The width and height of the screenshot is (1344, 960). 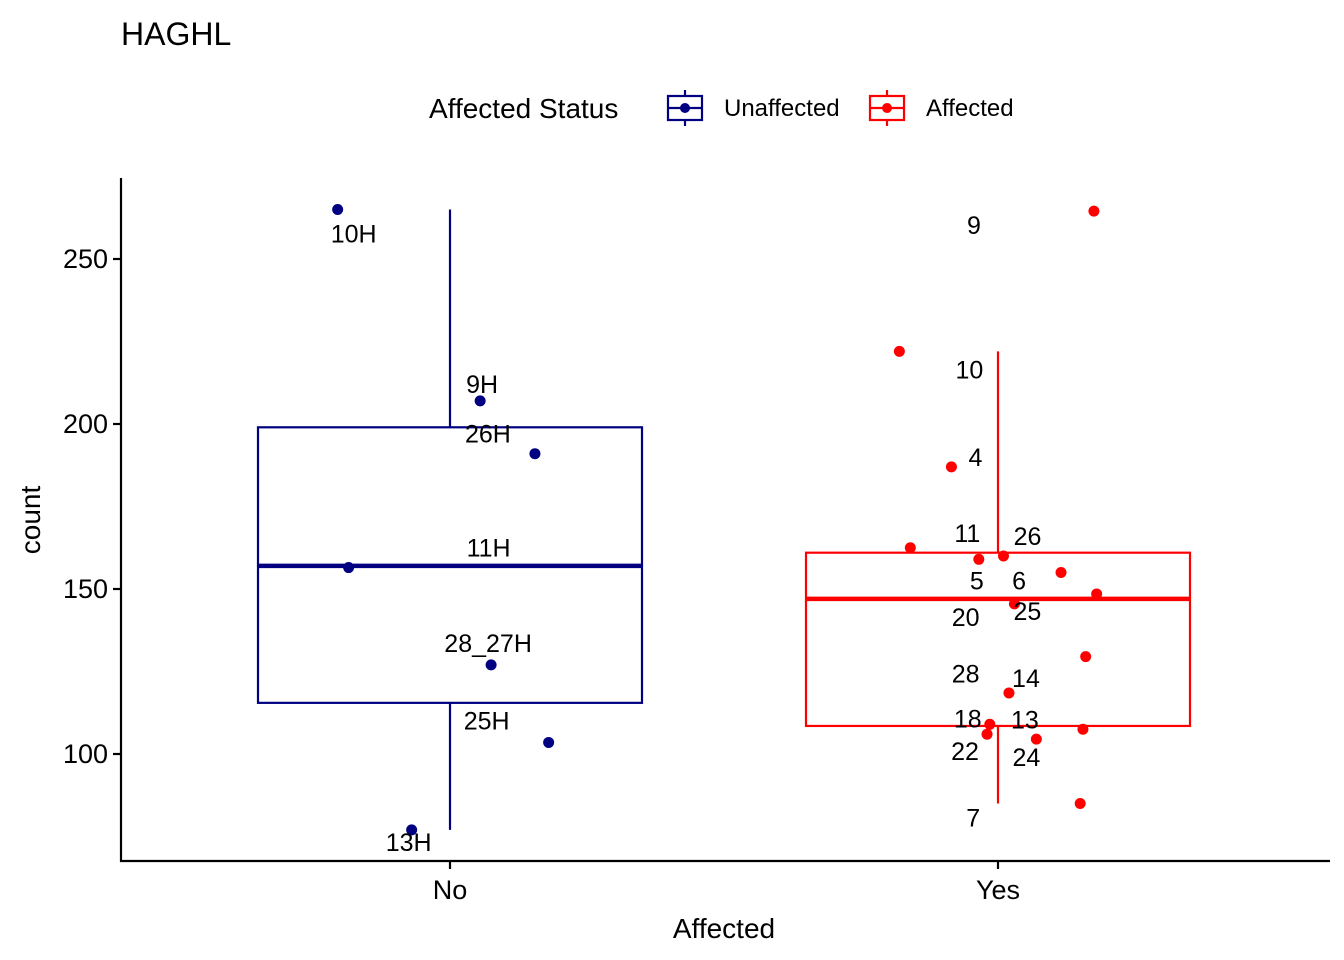 I want to click on x-tick-label-yes: Yes, so click(x=998, y=890).